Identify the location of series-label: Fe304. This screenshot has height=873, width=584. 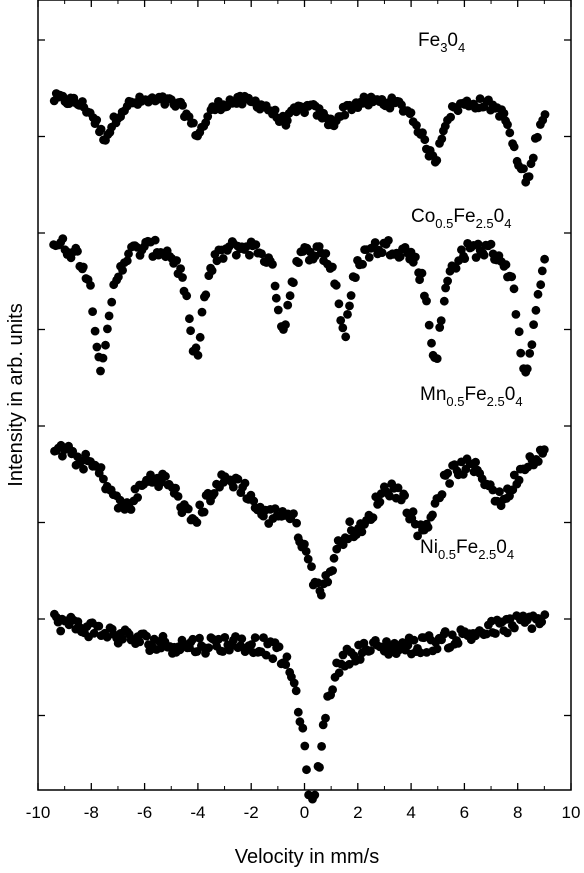
(441, 42).